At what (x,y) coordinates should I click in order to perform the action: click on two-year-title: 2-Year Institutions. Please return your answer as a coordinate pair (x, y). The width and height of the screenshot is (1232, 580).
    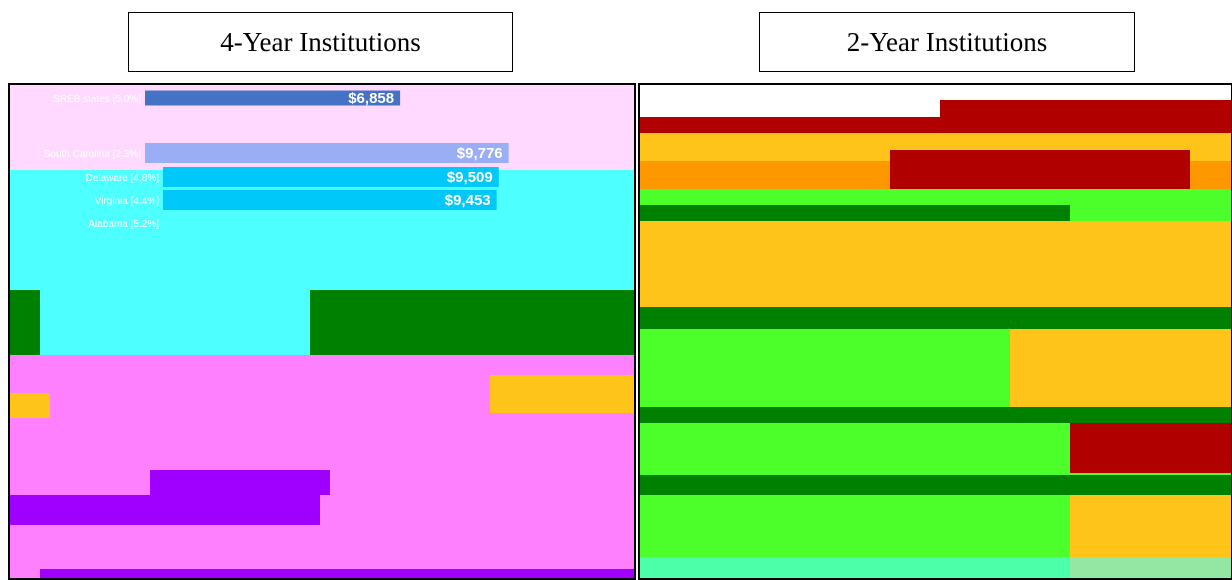
    Looking at the image, I should click on (947, 41).